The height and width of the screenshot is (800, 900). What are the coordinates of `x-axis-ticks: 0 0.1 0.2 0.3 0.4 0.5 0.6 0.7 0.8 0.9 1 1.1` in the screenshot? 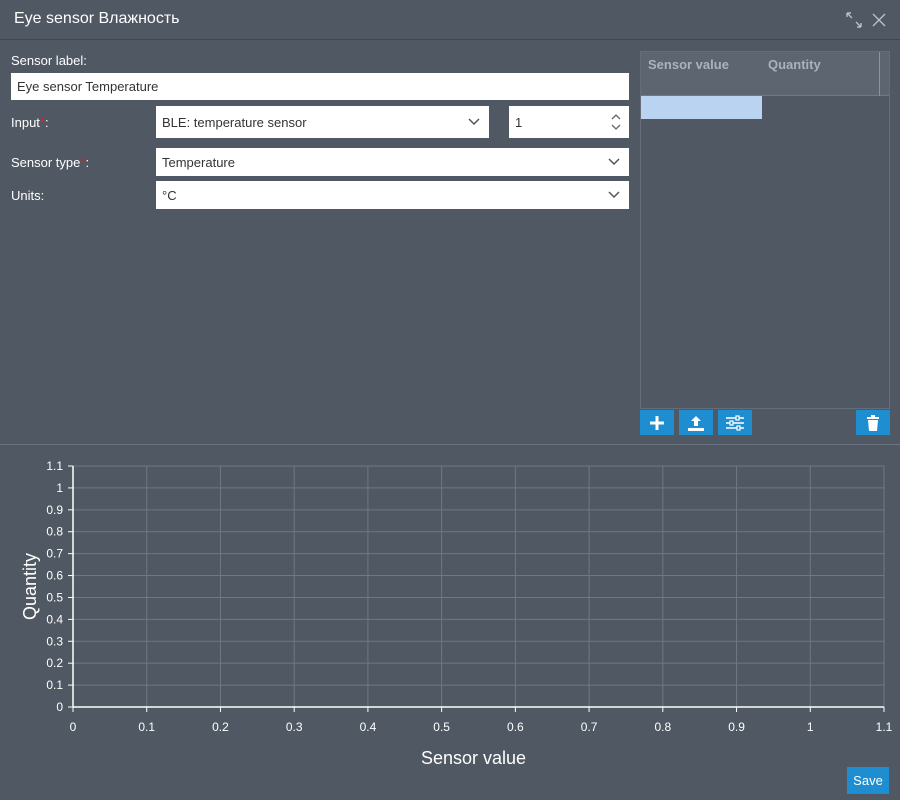 It's located at (481, 720).